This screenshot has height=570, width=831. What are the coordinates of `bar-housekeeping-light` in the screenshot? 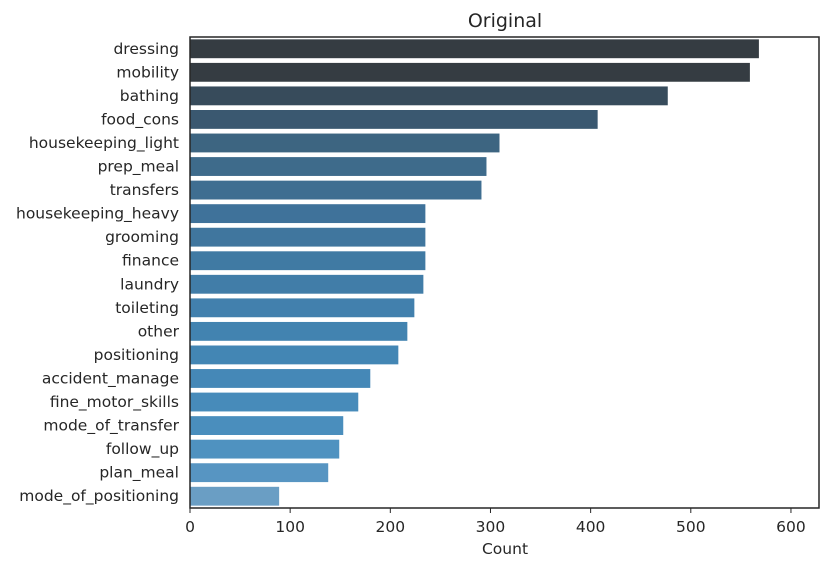 It's located at (345, 143).